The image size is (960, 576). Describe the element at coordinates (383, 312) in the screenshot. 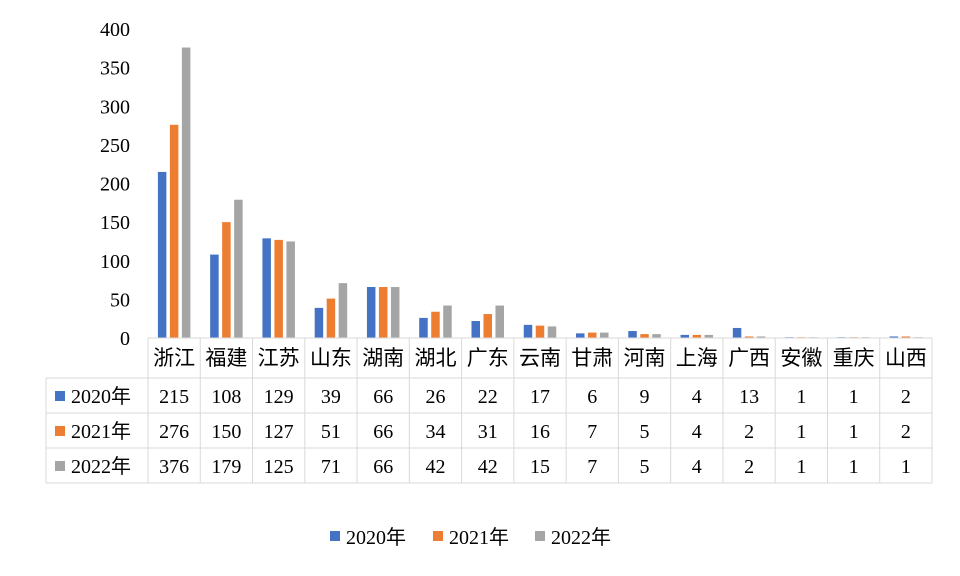

I see `bar-湖南-2021年` at that location.